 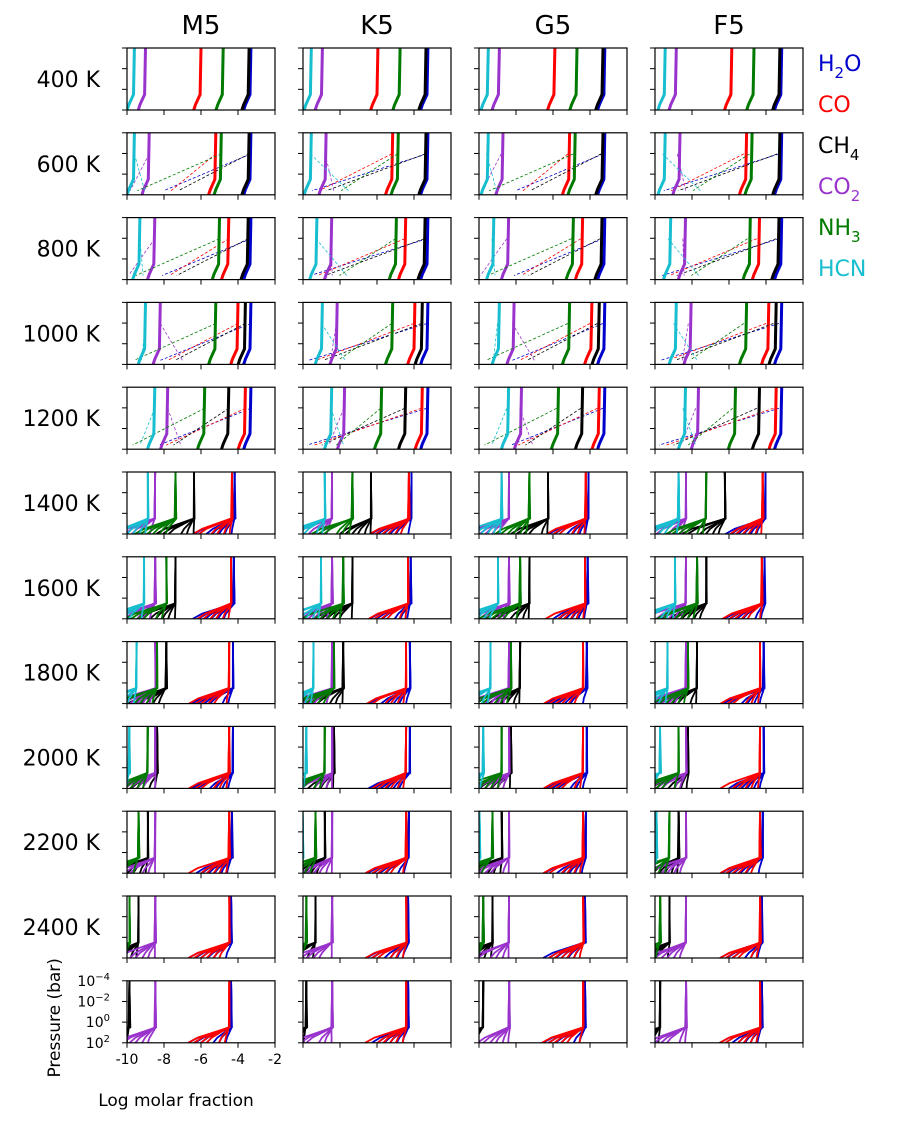 What do you see at coordinates (127, 1060) in the screenshot?
I see `x-tick-label: -10` at bounding box center [127, 1060].